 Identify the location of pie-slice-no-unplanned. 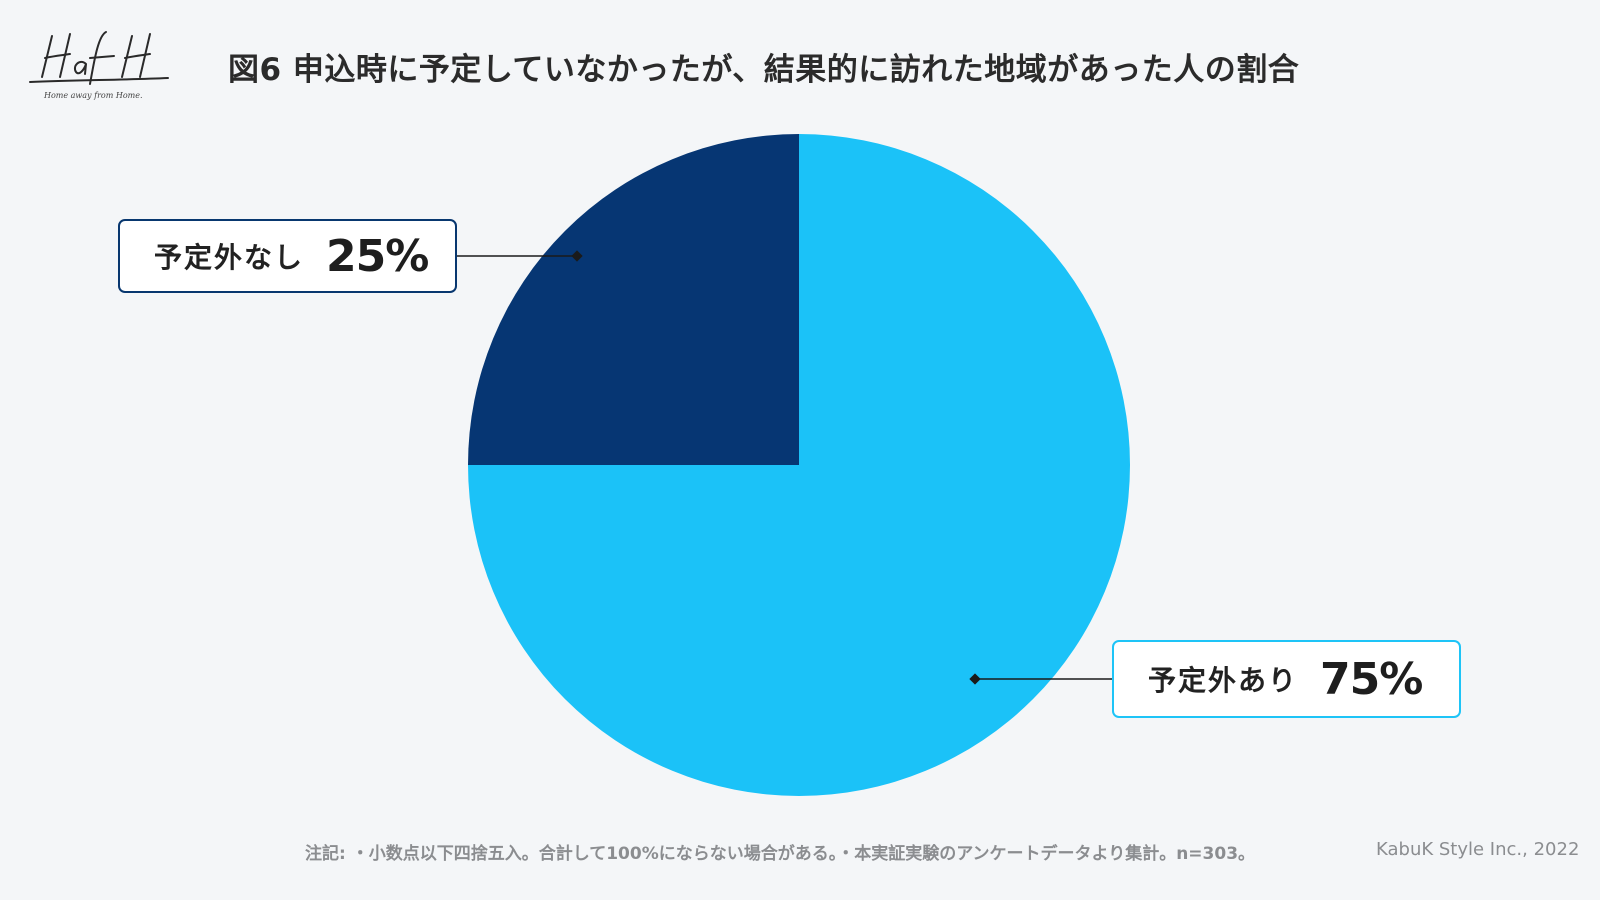
(633, 299).